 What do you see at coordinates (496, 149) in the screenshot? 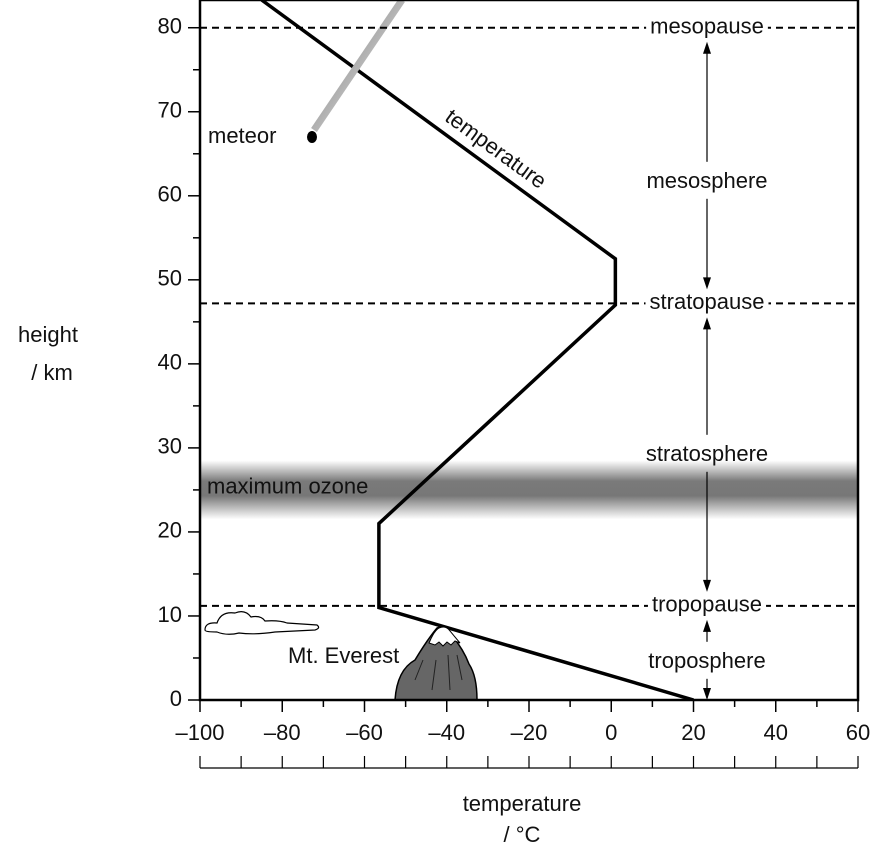
I see `line-label: temperature` at bounding box center [496, 149].